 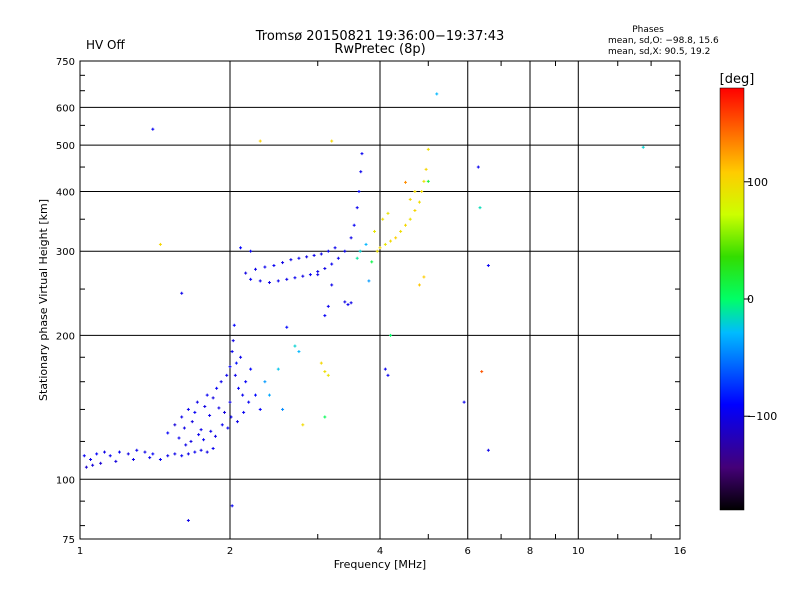 I want to click on x-tick-label: 1, so click(x=80, y=551).